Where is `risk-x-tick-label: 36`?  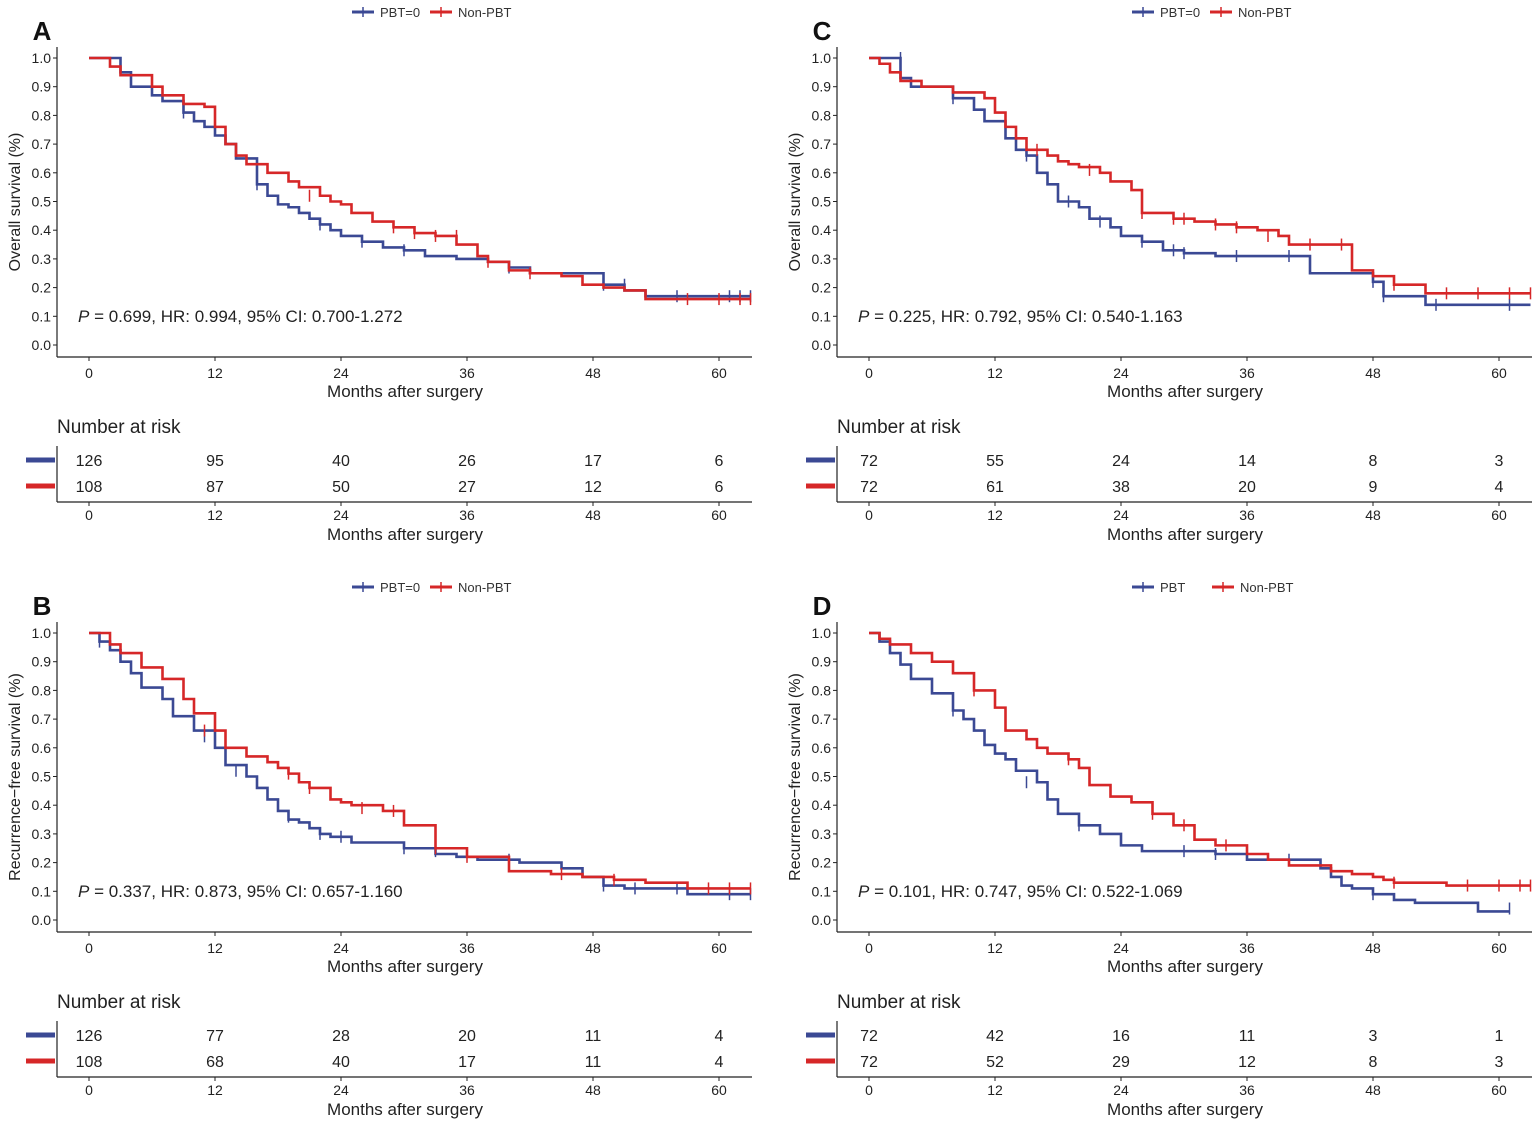
risk-x-tick-label: 36 is located at coordinates (1247, 1090).